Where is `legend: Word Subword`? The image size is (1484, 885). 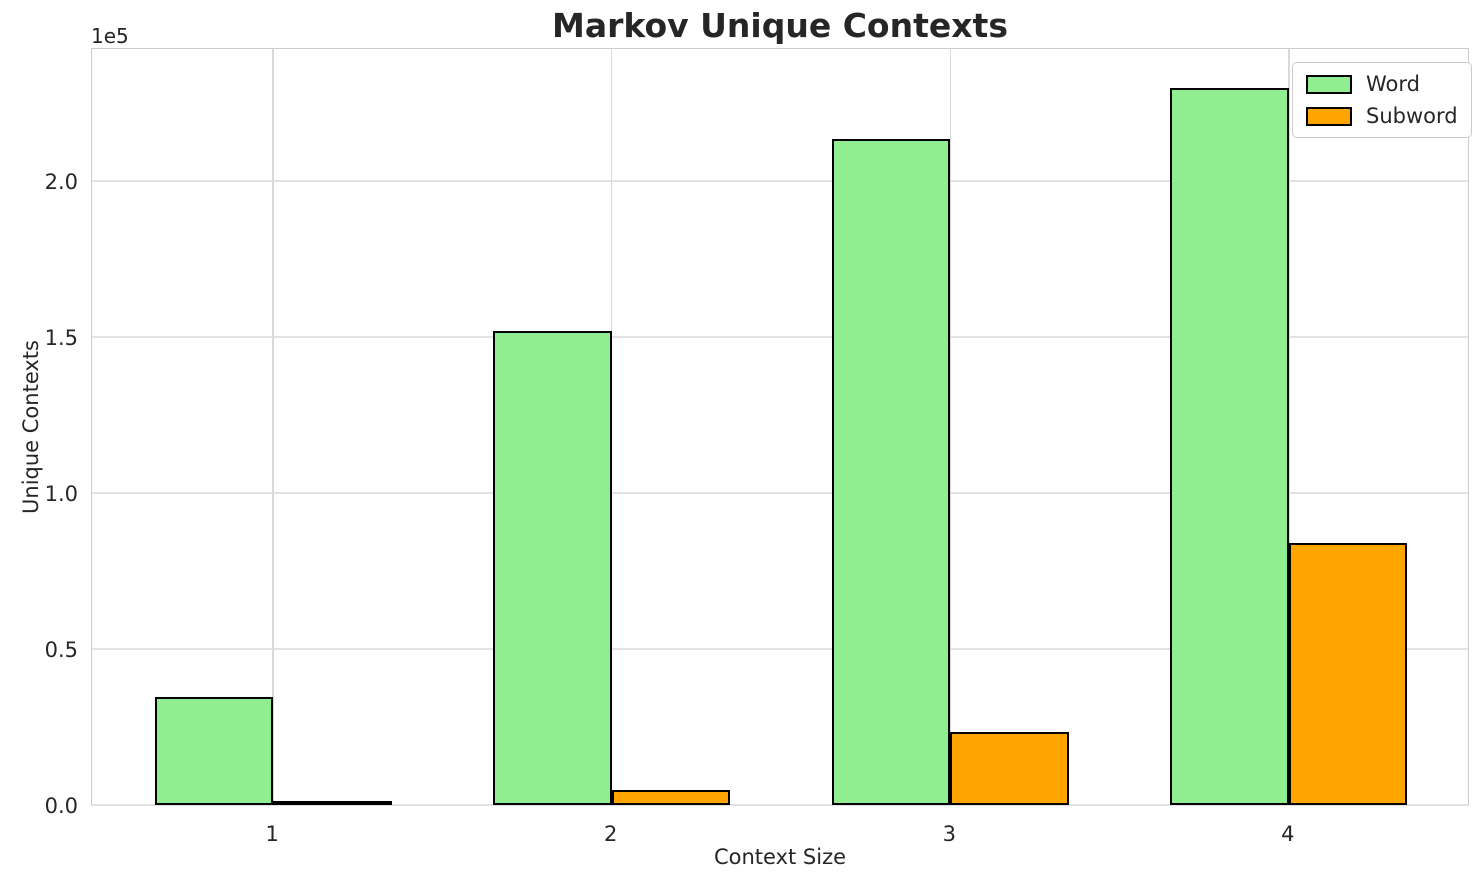 legend: Word Subword is located at coordinates (1382, 100).